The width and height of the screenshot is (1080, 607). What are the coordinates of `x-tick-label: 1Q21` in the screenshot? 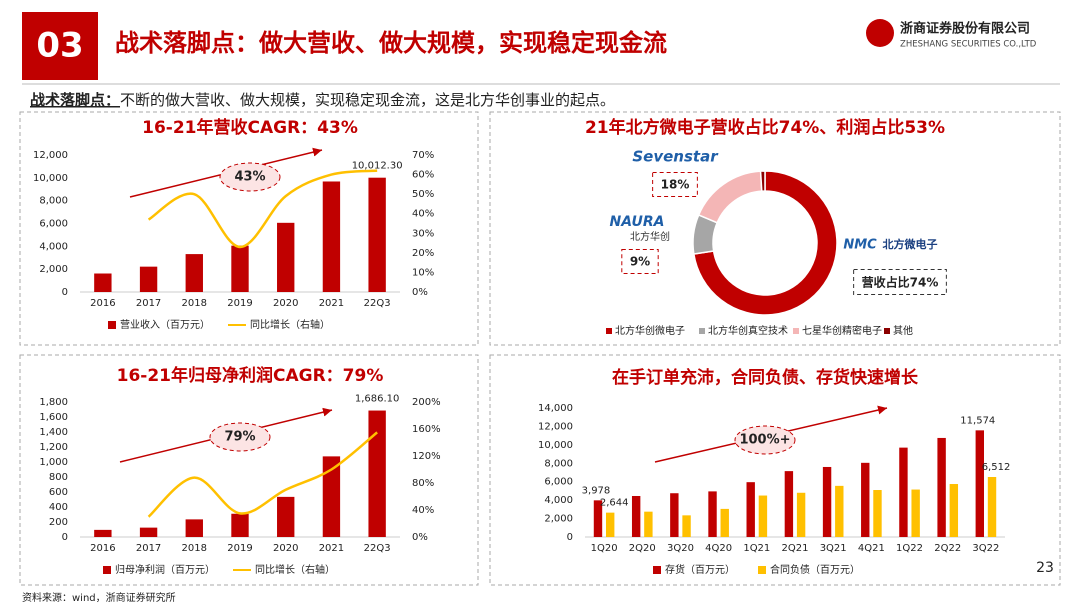 It's located at (756, 548).